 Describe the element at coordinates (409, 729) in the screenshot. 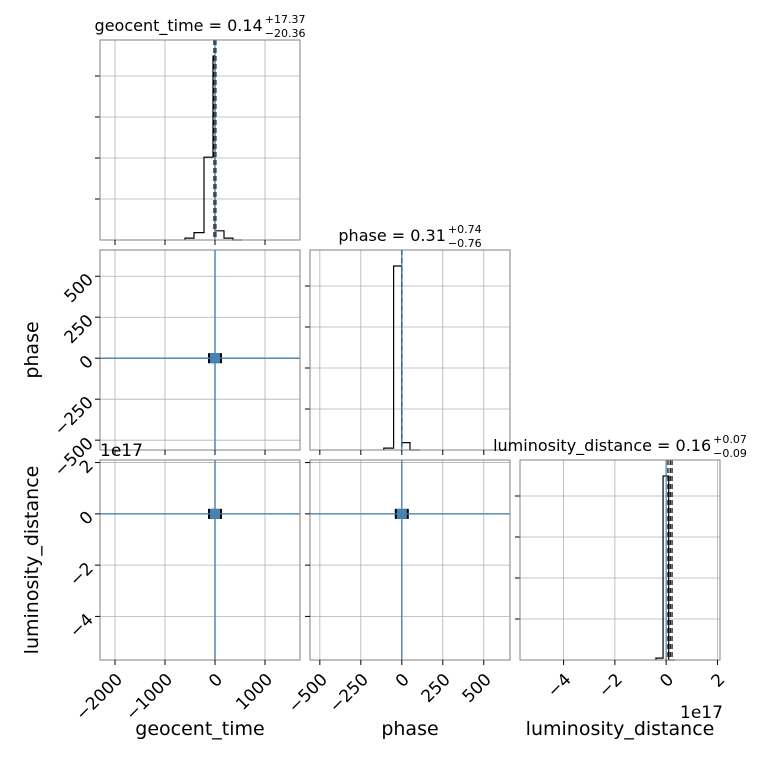

I see `x-axis-label-phase: phase` at that location.